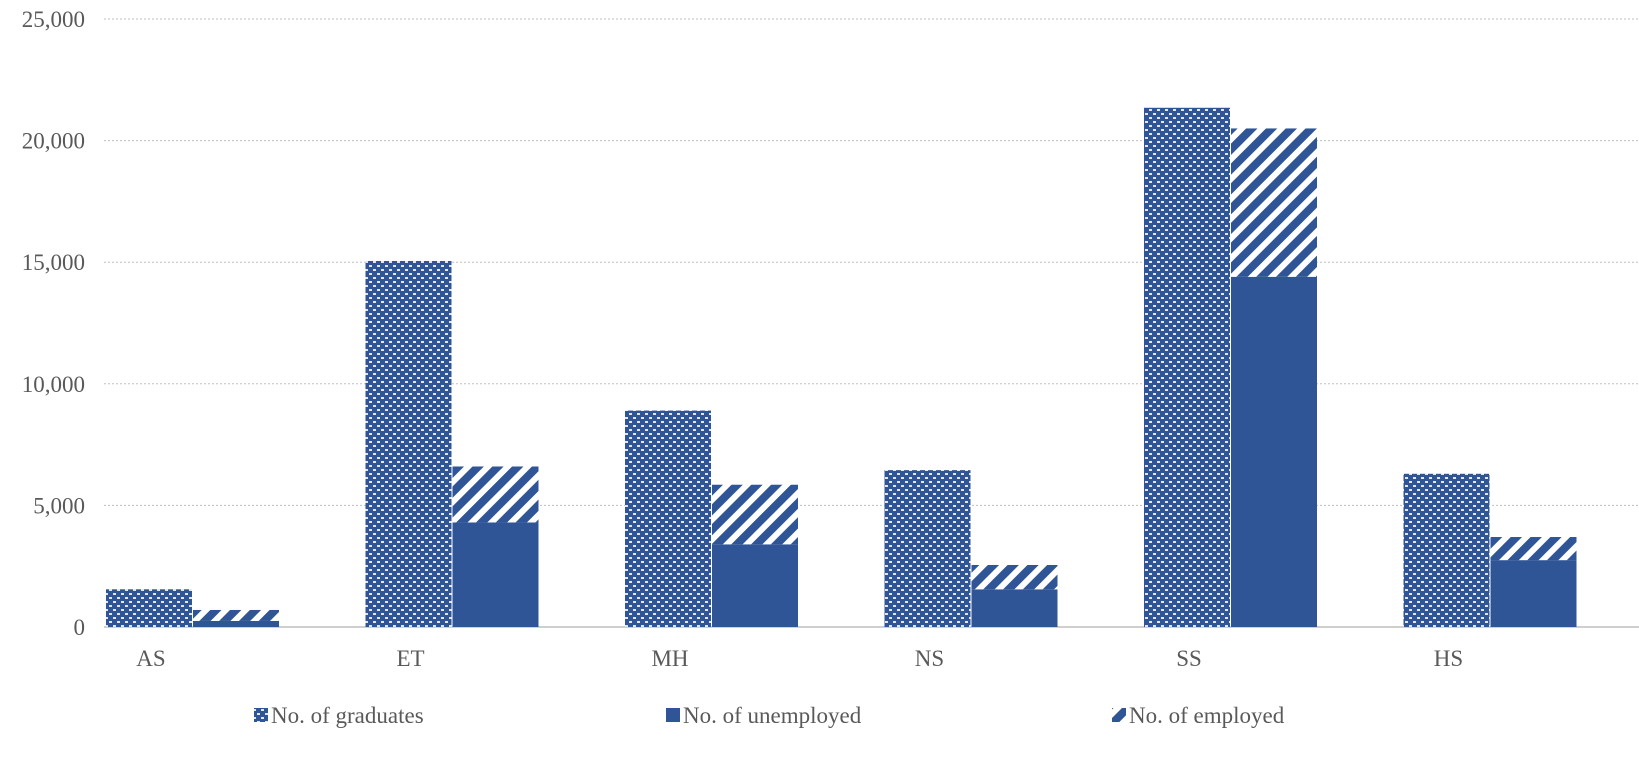 The image size is (1639, 763). What do you see at coordinates (1448, 658) in the screenshot?
I see `x-category-label: HS` at bounding box center [1448, 658].